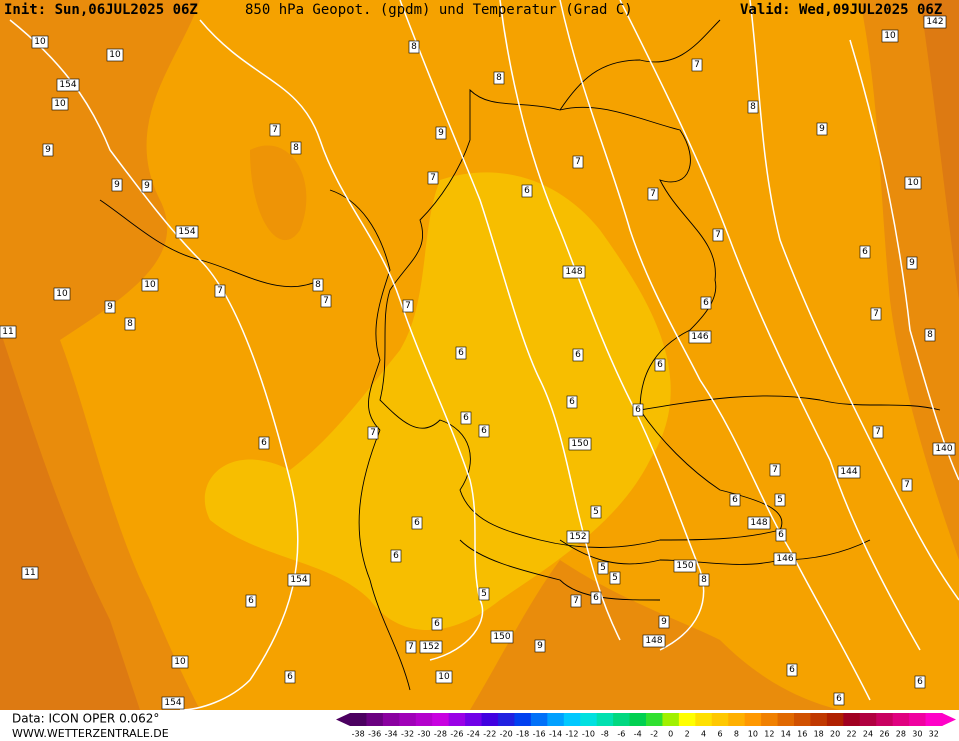  What do you see at coordinates (506, 734) in the screenshot?
I see `colorbar-label: -20` at bounding box center [506, 734].